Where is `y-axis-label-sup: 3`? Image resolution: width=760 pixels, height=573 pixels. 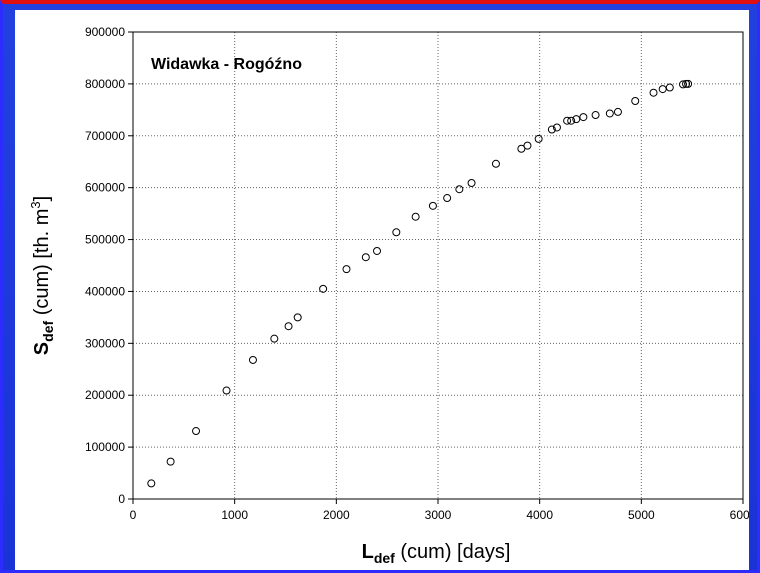
y-axis-label-sup: 3 is located at coordinates (35, 204).